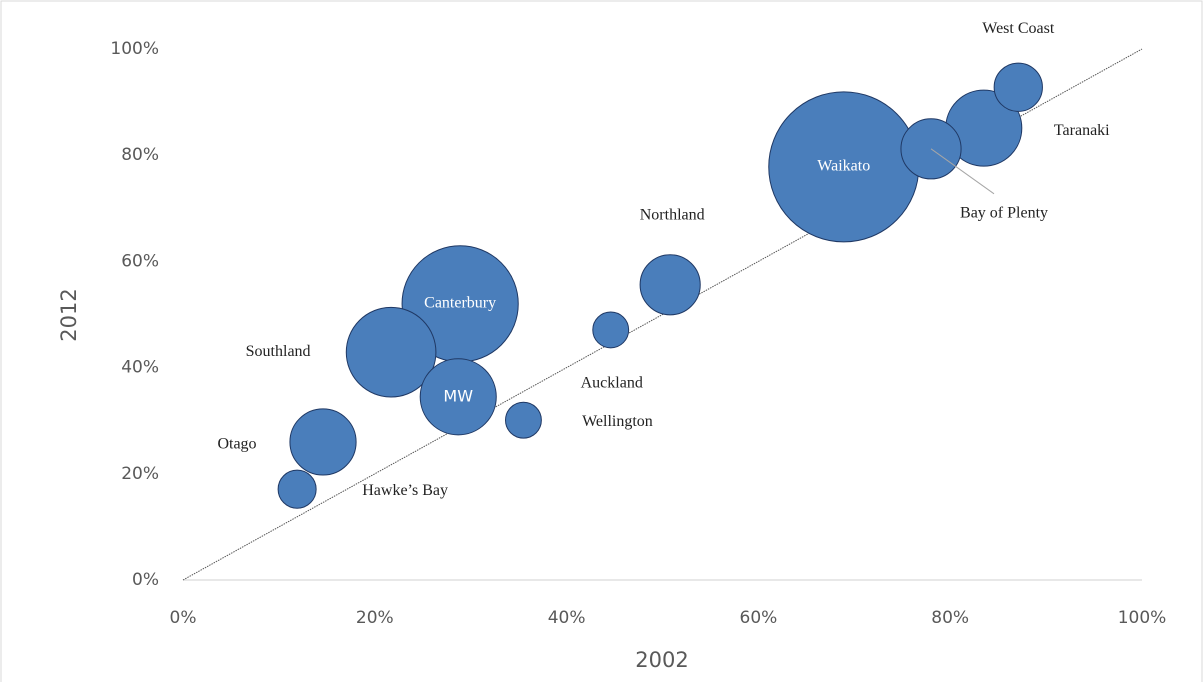  I want to click on x-tick-label: 0%, so click(183, 618).